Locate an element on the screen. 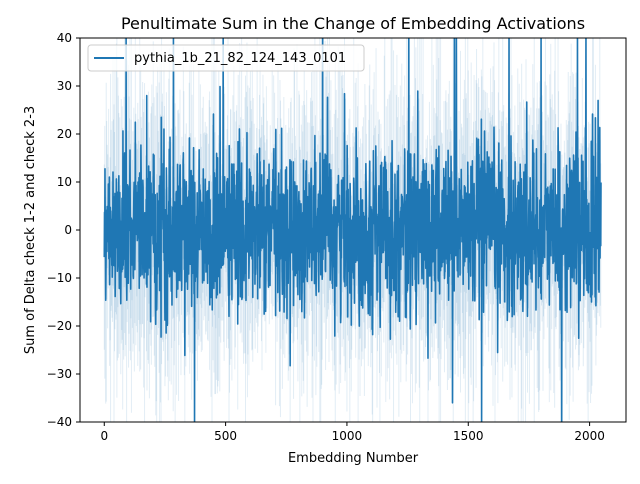 This screenshot has height=484, width=640. y-tick-label: 20 is located at coordinates (64, 134).